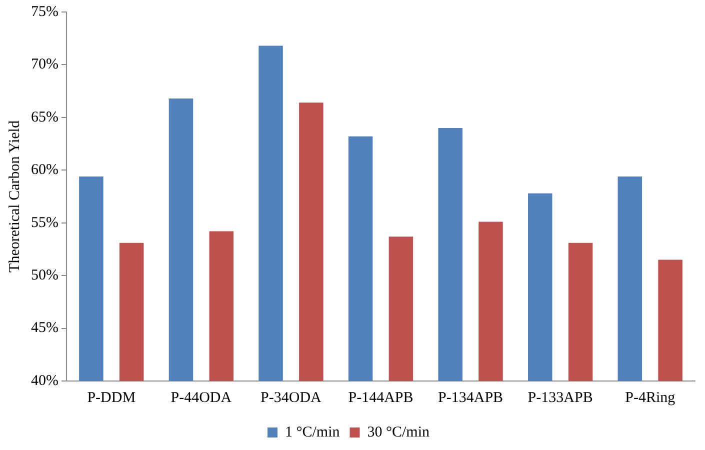 Image resolution: width=705 pixels, height=450 pixels. What do you see at coordinates (398, 432) in the screenshot?
I see `legend-label: 30 °C/min` at bounding box center [398, 432].